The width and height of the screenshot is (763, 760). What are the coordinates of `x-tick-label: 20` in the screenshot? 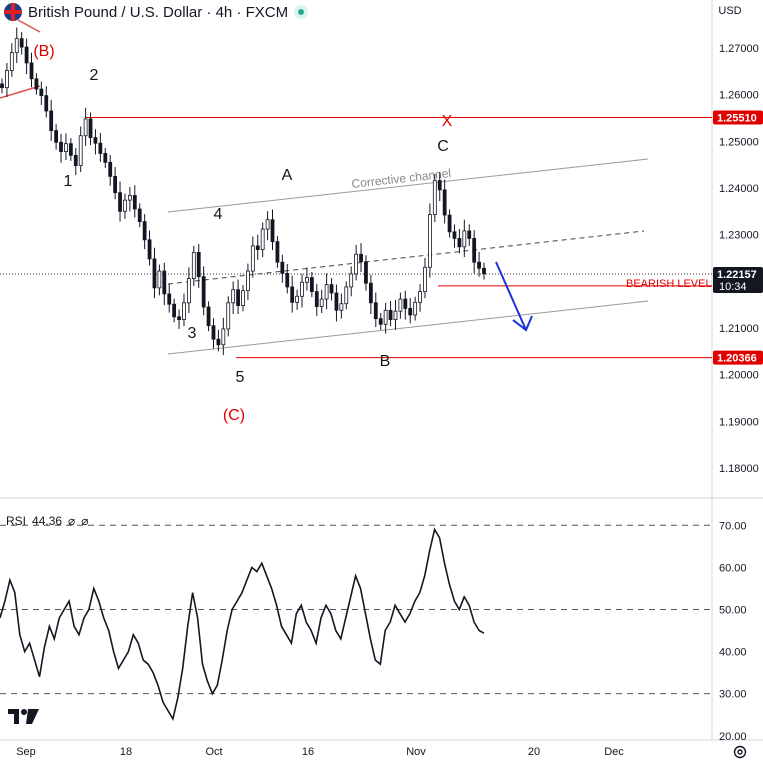 It's located at (534, 752).